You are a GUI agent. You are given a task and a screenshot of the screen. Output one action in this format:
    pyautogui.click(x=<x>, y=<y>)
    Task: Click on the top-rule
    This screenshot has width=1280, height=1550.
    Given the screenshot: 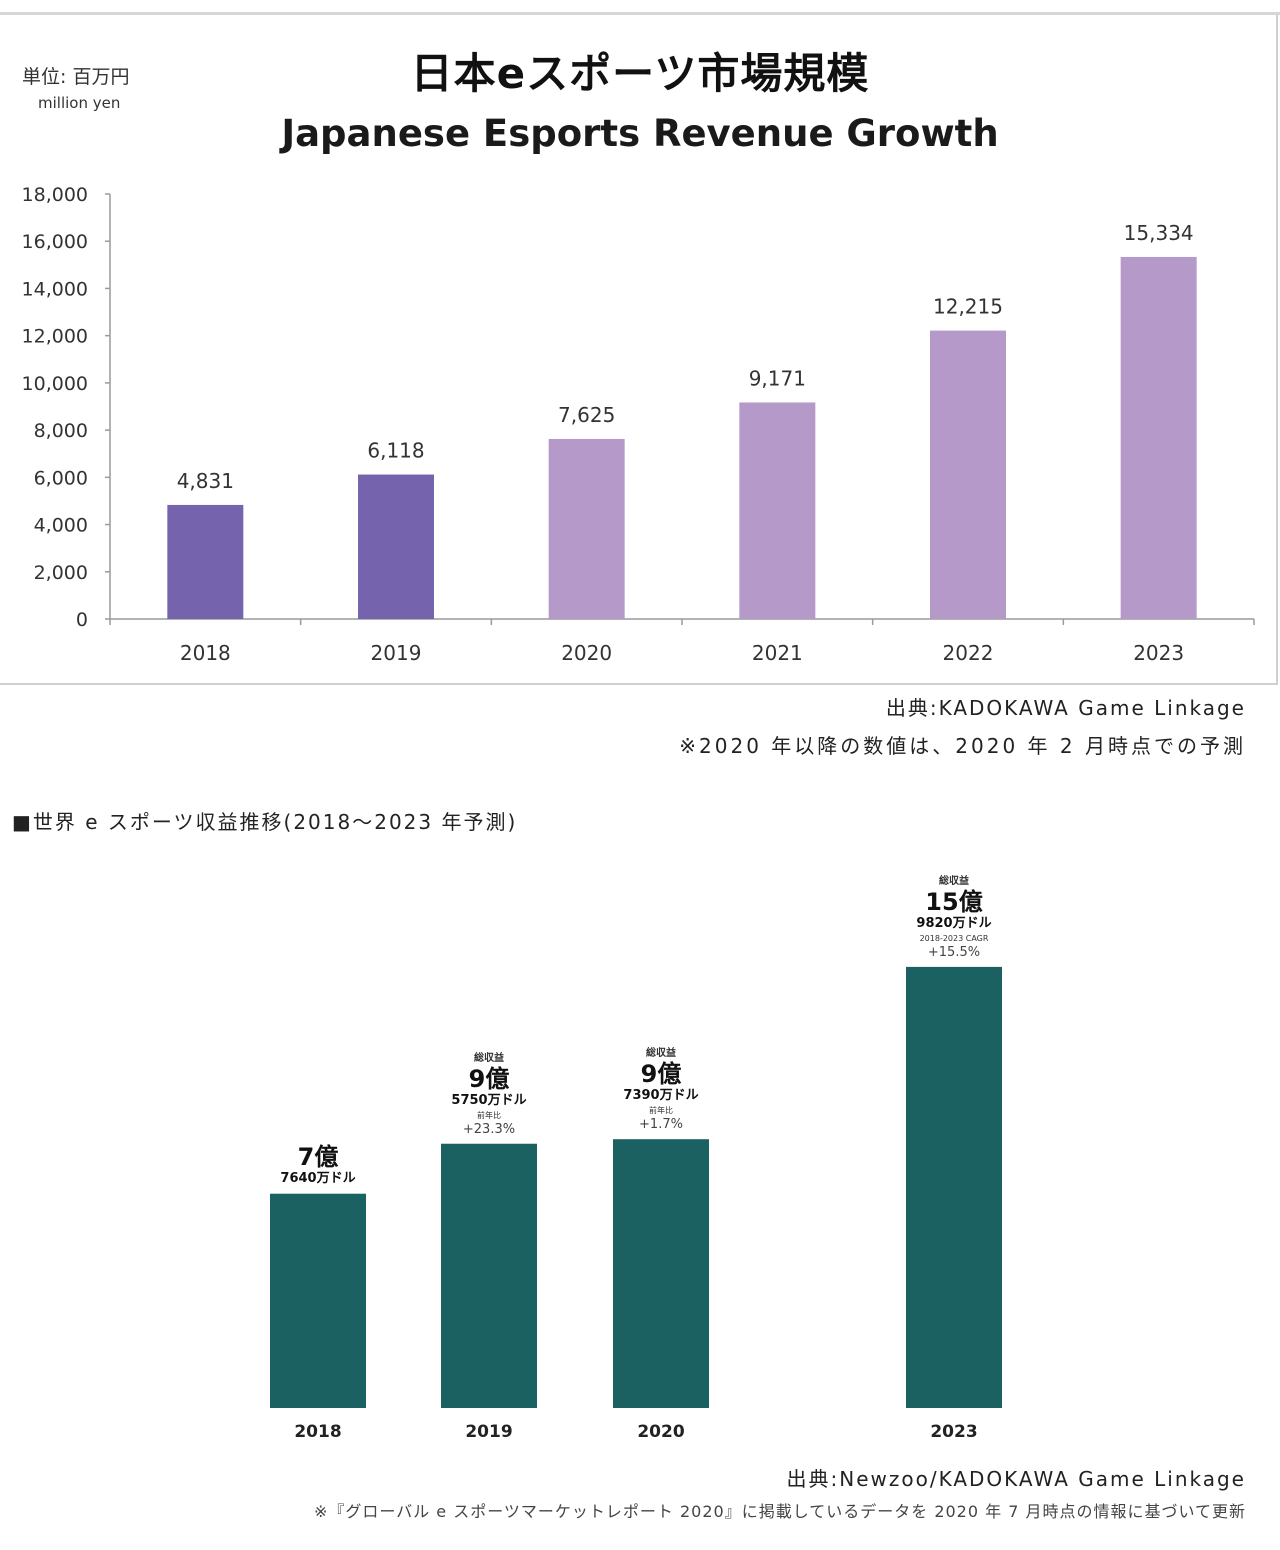 What is the action you would take?
    pyautogui.click(x=640, y=13)
    